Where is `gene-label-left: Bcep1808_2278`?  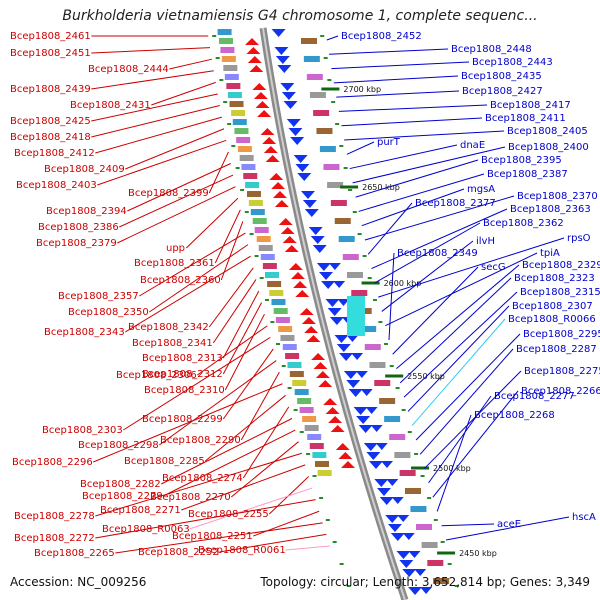
gene-label-left: Bcep1808_2278 is located at coordinates (54, 516).